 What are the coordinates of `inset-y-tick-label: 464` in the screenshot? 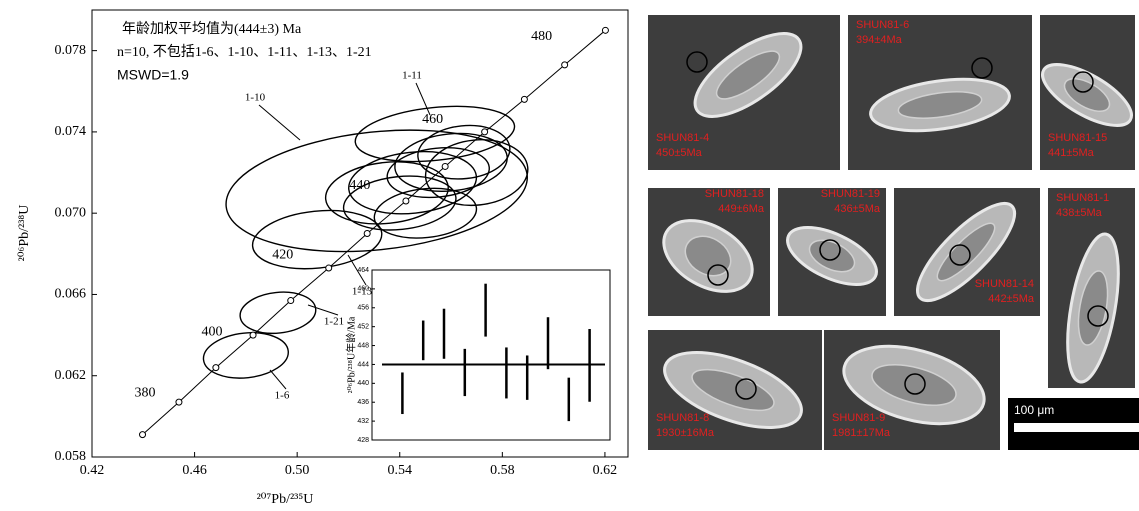 It's located at (363, 270).